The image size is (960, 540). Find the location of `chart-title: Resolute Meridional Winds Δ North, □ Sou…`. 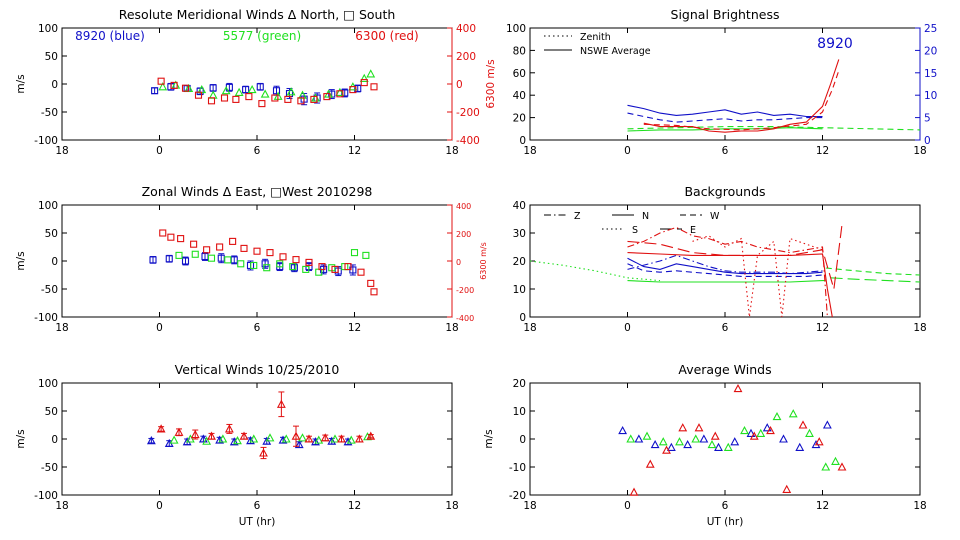

chart-title: Resolute Meridional Winds Δ North, □ Sou… is located at coordinates (257, 14).